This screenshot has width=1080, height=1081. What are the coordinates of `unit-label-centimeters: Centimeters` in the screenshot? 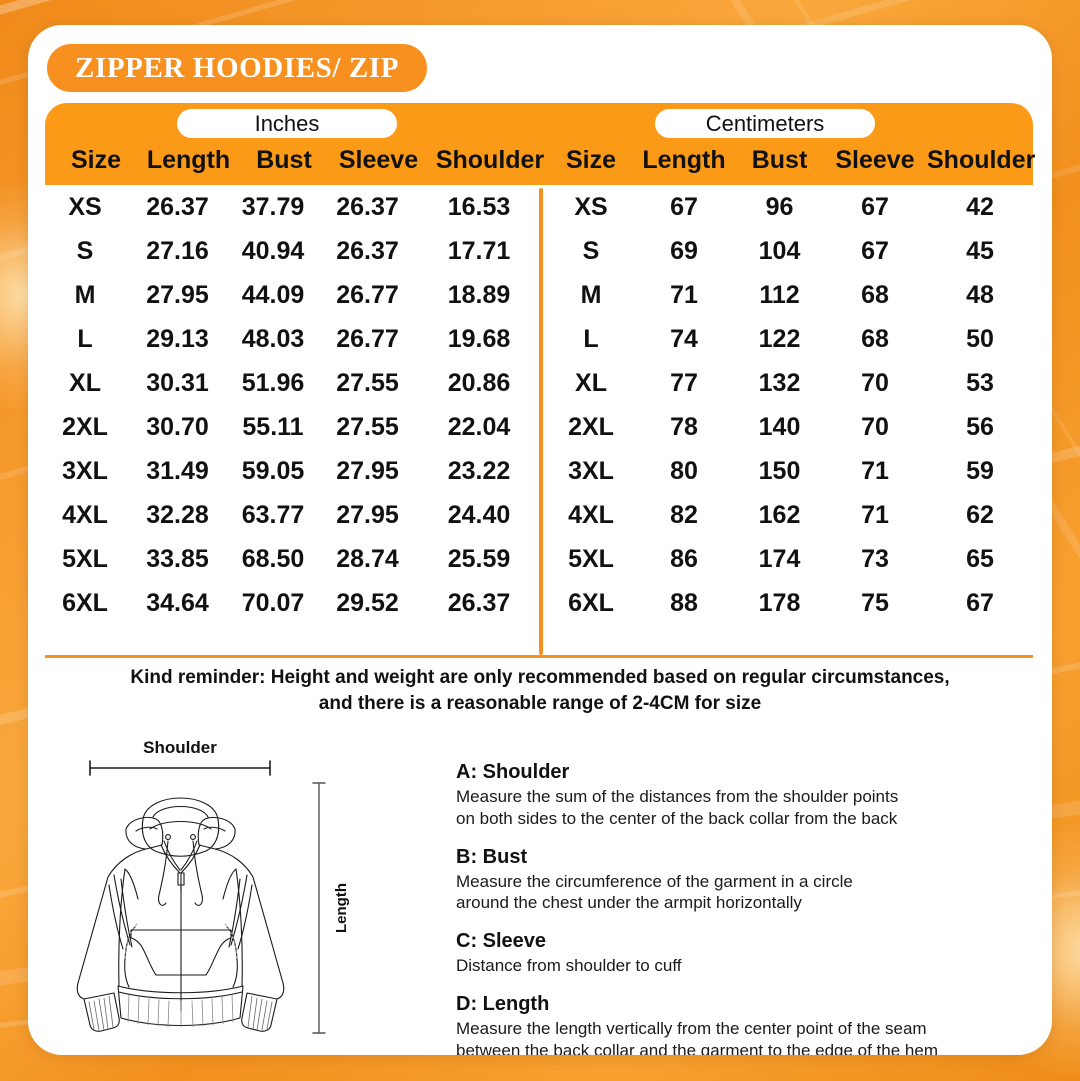 It's located at (765, 123).